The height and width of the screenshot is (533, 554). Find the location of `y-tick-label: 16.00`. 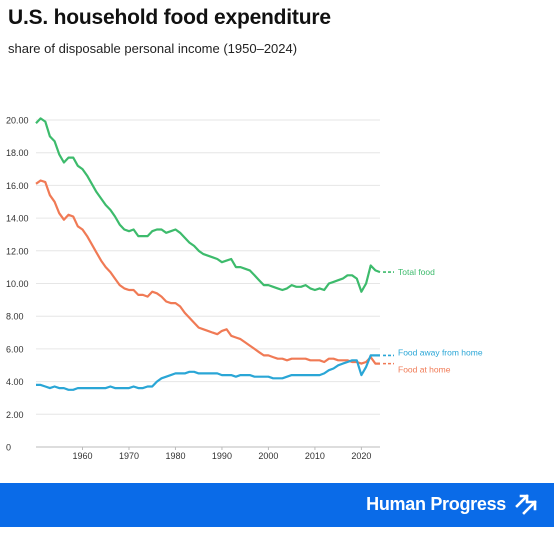

y-tick-label: 16.00 is located at coordinates (17, 186).